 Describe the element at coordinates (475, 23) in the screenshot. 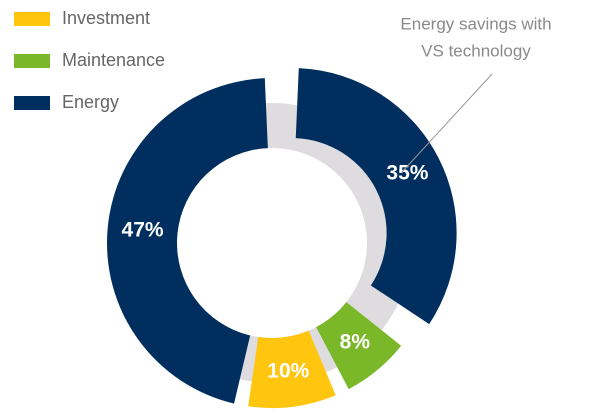

I see `annotation-text: Energy savings with` at that location.